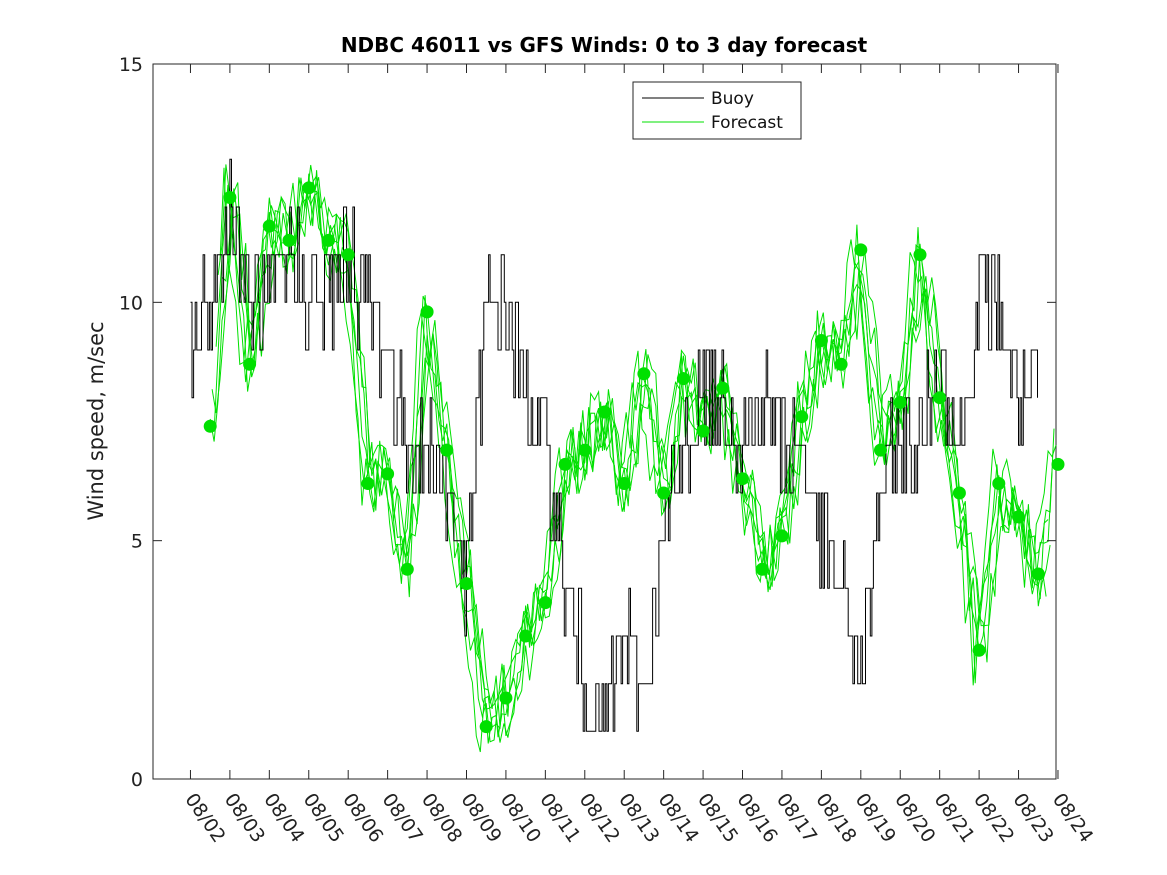 The width and height of the screenshot is (1167, 875). Describe the element at coordinates (137, 780) in the screenshot. I see `y-tick-label: 0` at that location.